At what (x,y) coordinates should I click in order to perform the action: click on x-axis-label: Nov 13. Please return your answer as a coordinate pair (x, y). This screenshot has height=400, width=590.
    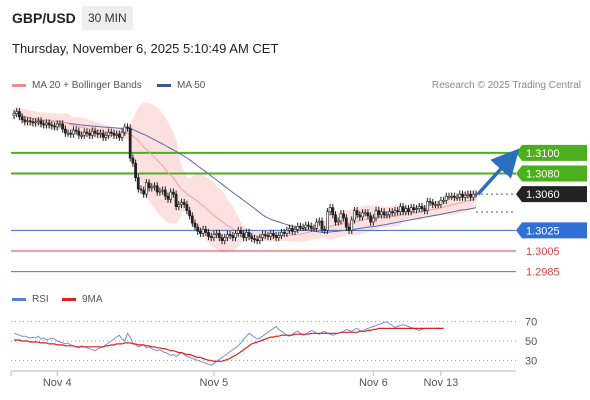
    Looking at the image, I should click on (440, 383).